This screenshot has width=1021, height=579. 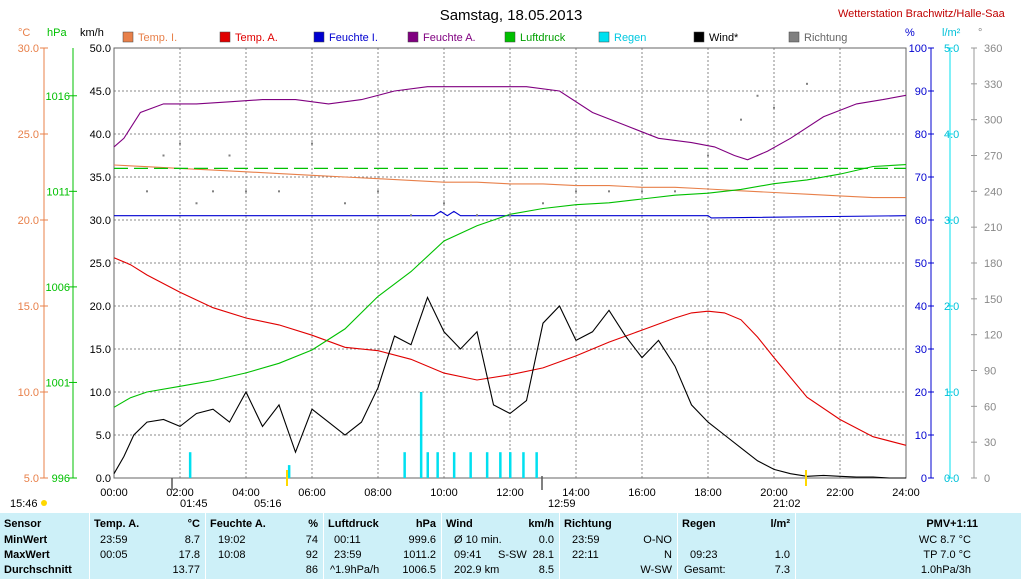 I want to click on stats-regen-max-time: 09:23, so click(x=704, y=555).